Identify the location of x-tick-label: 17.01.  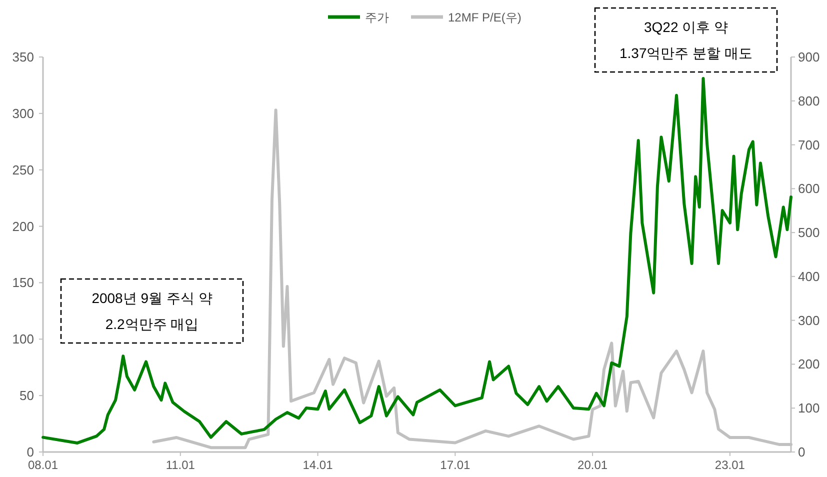
(455, 465).